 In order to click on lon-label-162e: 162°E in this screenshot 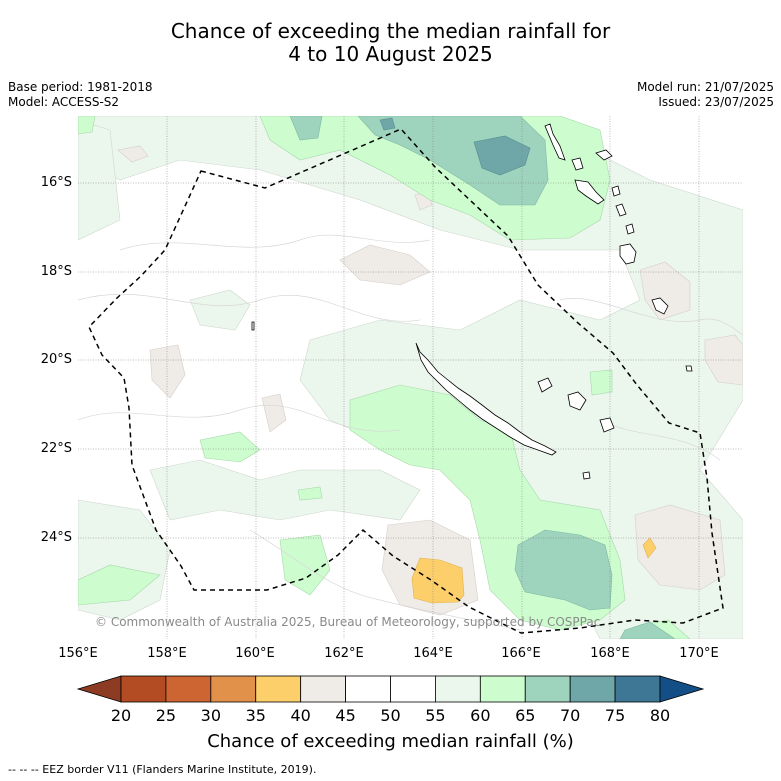, I will do `click(344, 653)`.